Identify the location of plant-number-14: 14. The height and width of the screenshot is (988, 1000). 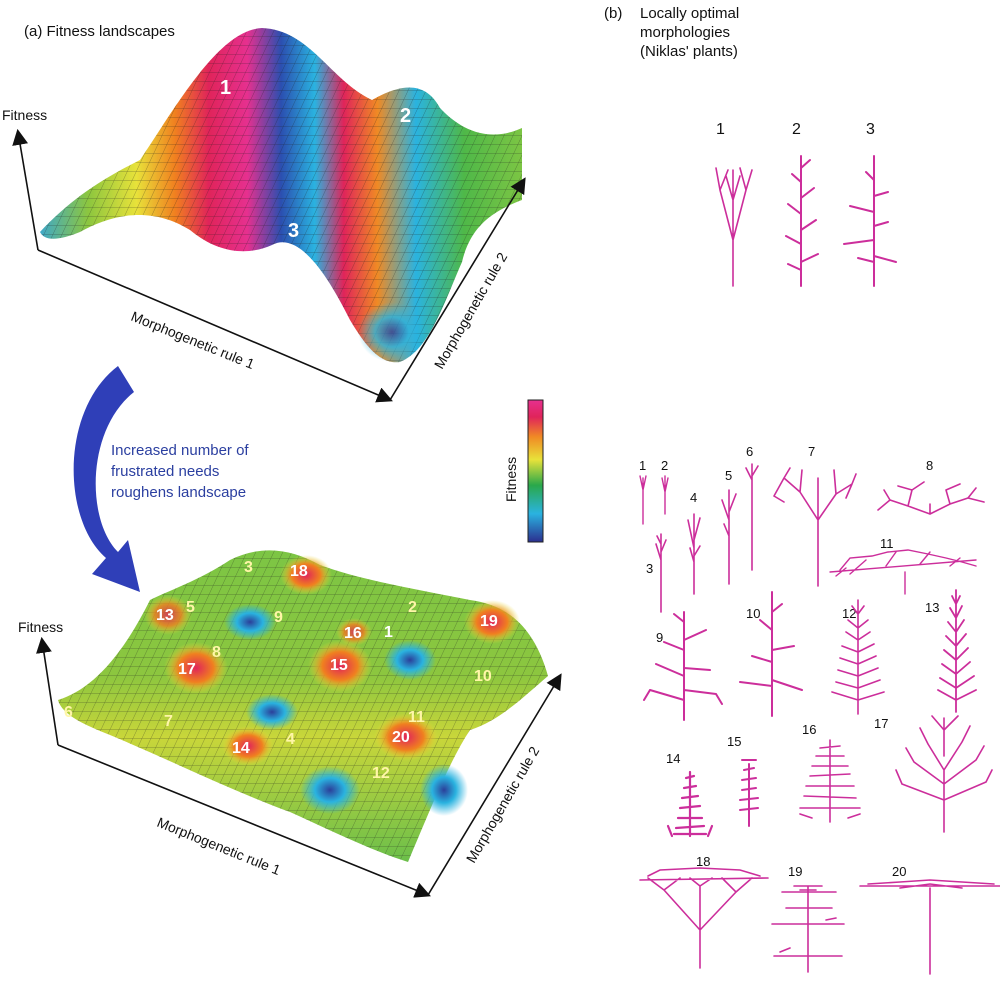
(673, 758).